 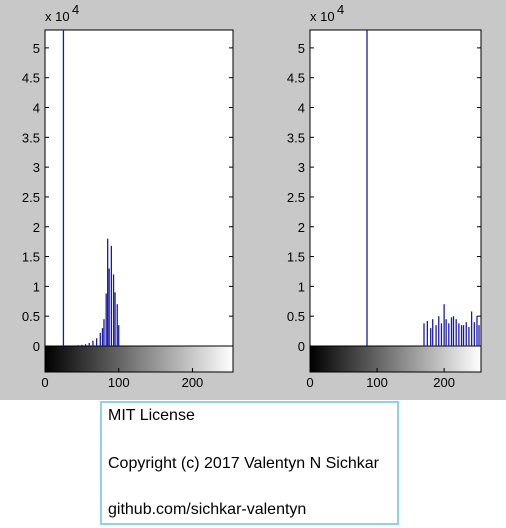 What do you see at coordinates (151, 415) in the screenshot?
I see `license-title: MIT License` at bounding box center [151, 415].